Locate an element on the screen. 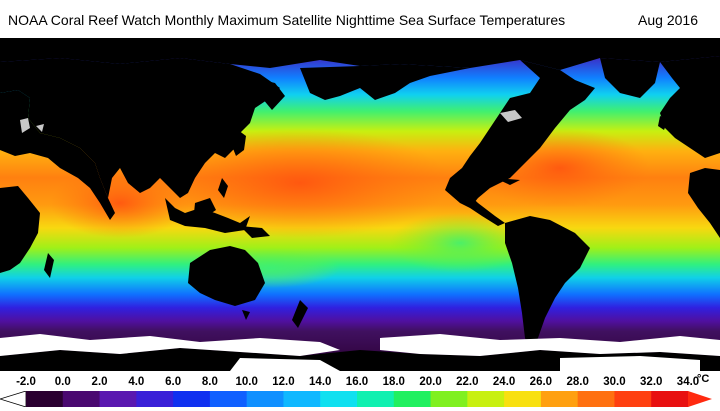 This screenshot has height=411, width=720. arctic-land is located at coordinates (360, 54).